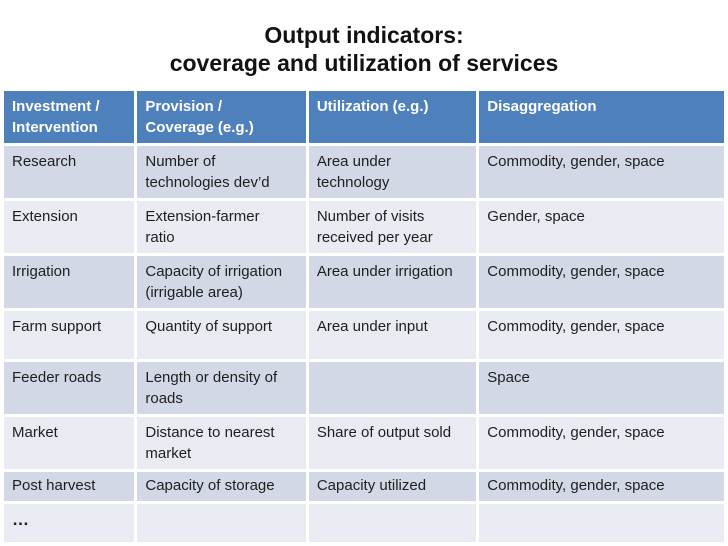 This screenshot has height=546, width=728. What do you see at coordinates (392, 227) in the screenshot?
I see `cell-utilization: Number of visits received per year` at bounding box center [392, 227].